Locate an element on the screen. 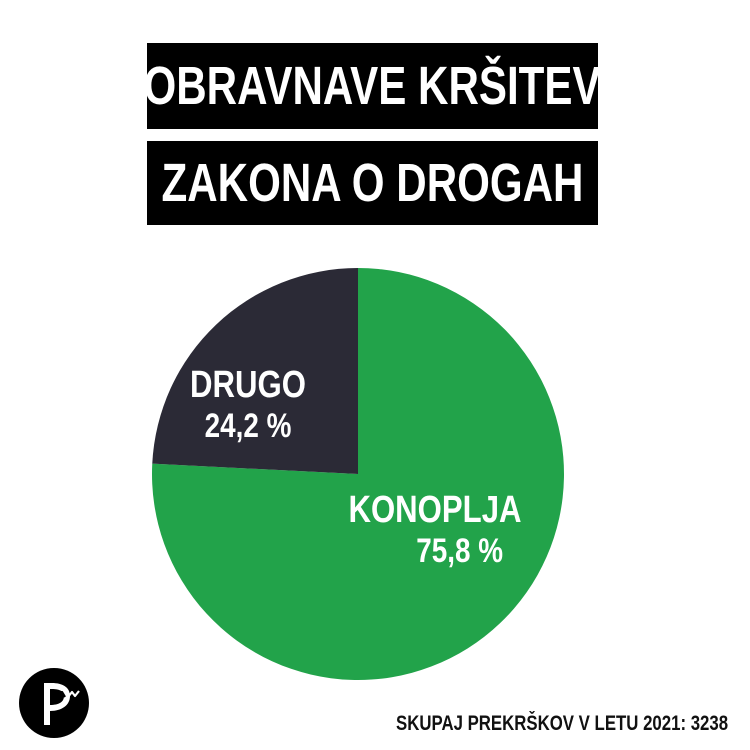 Image resolution: width=750 pixels, height=750 pixels. title-line-2-text: ZAKONA O DROGAH is located at coordinates (372, 183).